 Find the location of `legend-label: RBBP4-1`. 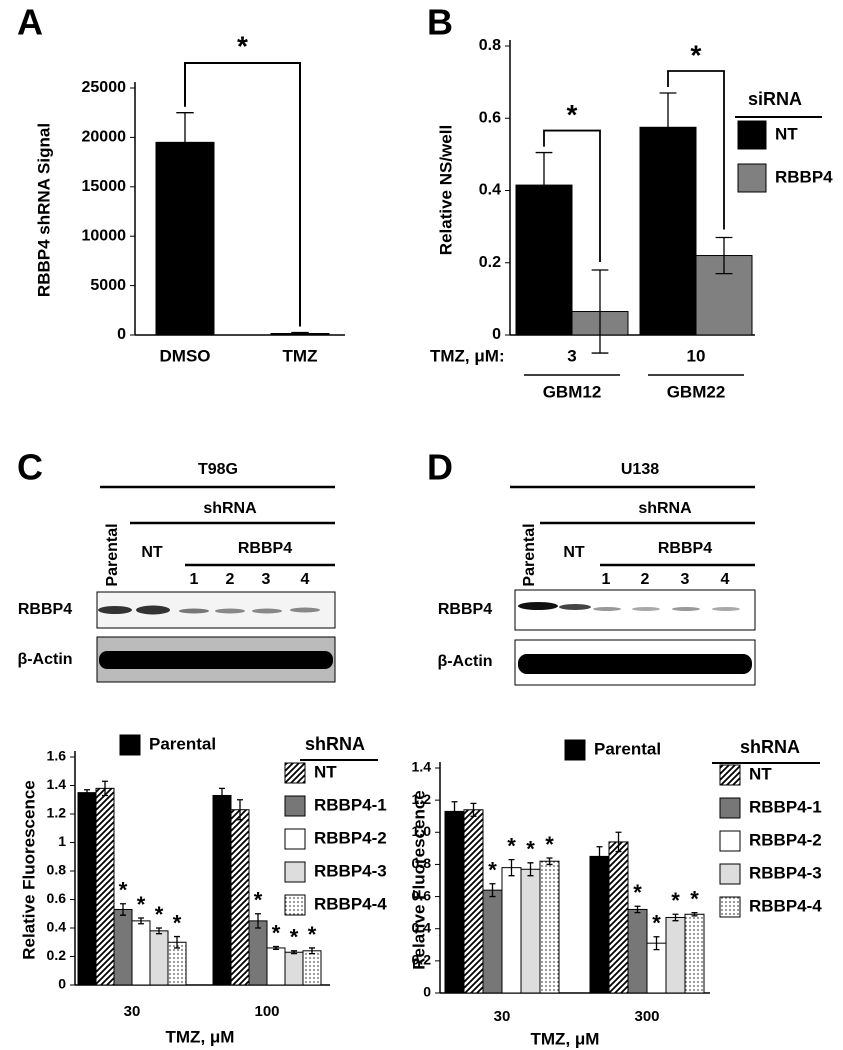

legend-label: RBBP4-1 is located at coordinates (785, 806).